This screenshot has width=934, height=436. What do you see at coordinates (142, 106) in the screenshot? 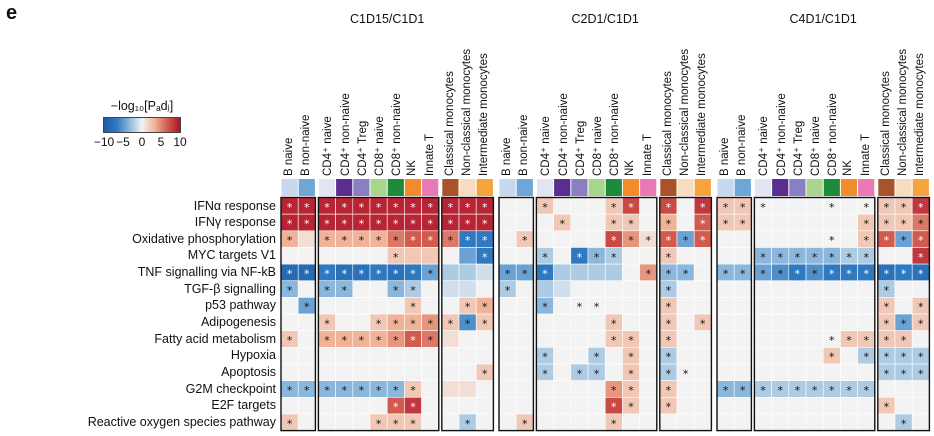
I see `legend-title: −log₁₀[Pₐdⱼ]` at bounding box center [142, 106].